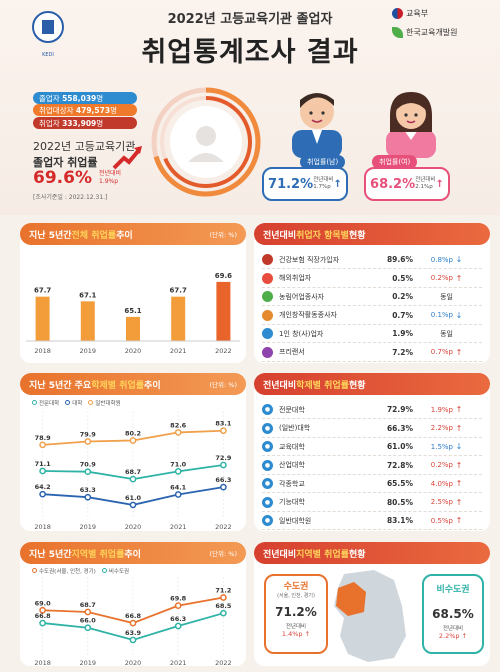 The width and height of the screenshot is (500, 672). I want to click on item-delta: 0.8%p, so click(441, 259).